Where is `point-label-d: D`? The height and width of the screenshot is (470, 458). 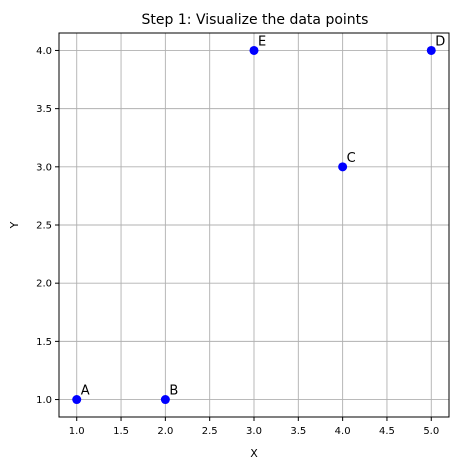 point-label-d: D is located at coordinates (440, 41).